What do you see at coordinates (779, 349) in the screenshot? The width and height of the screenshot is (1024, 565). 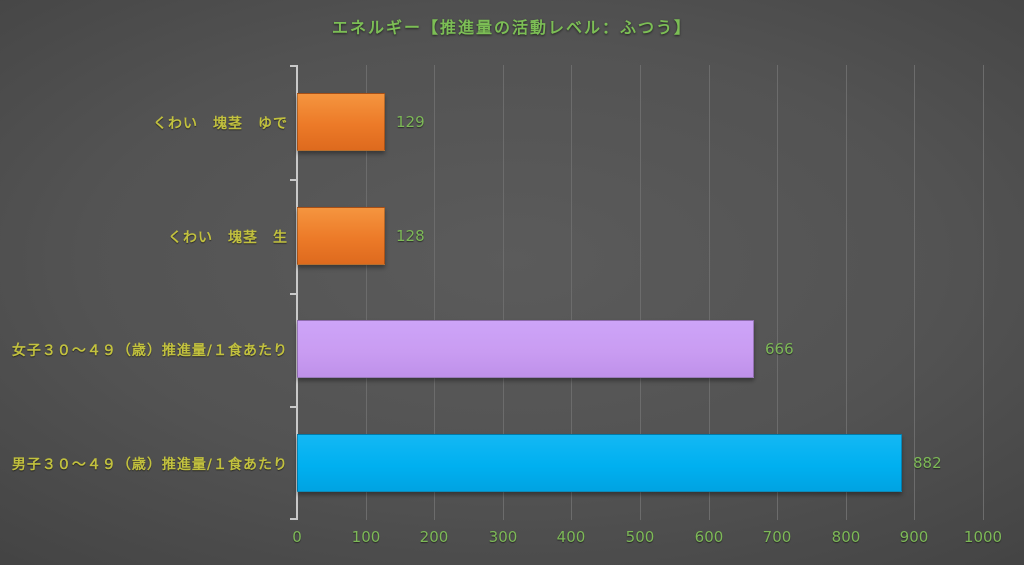 I see `bar-value-label: 666` at bounding box center [779, 349].